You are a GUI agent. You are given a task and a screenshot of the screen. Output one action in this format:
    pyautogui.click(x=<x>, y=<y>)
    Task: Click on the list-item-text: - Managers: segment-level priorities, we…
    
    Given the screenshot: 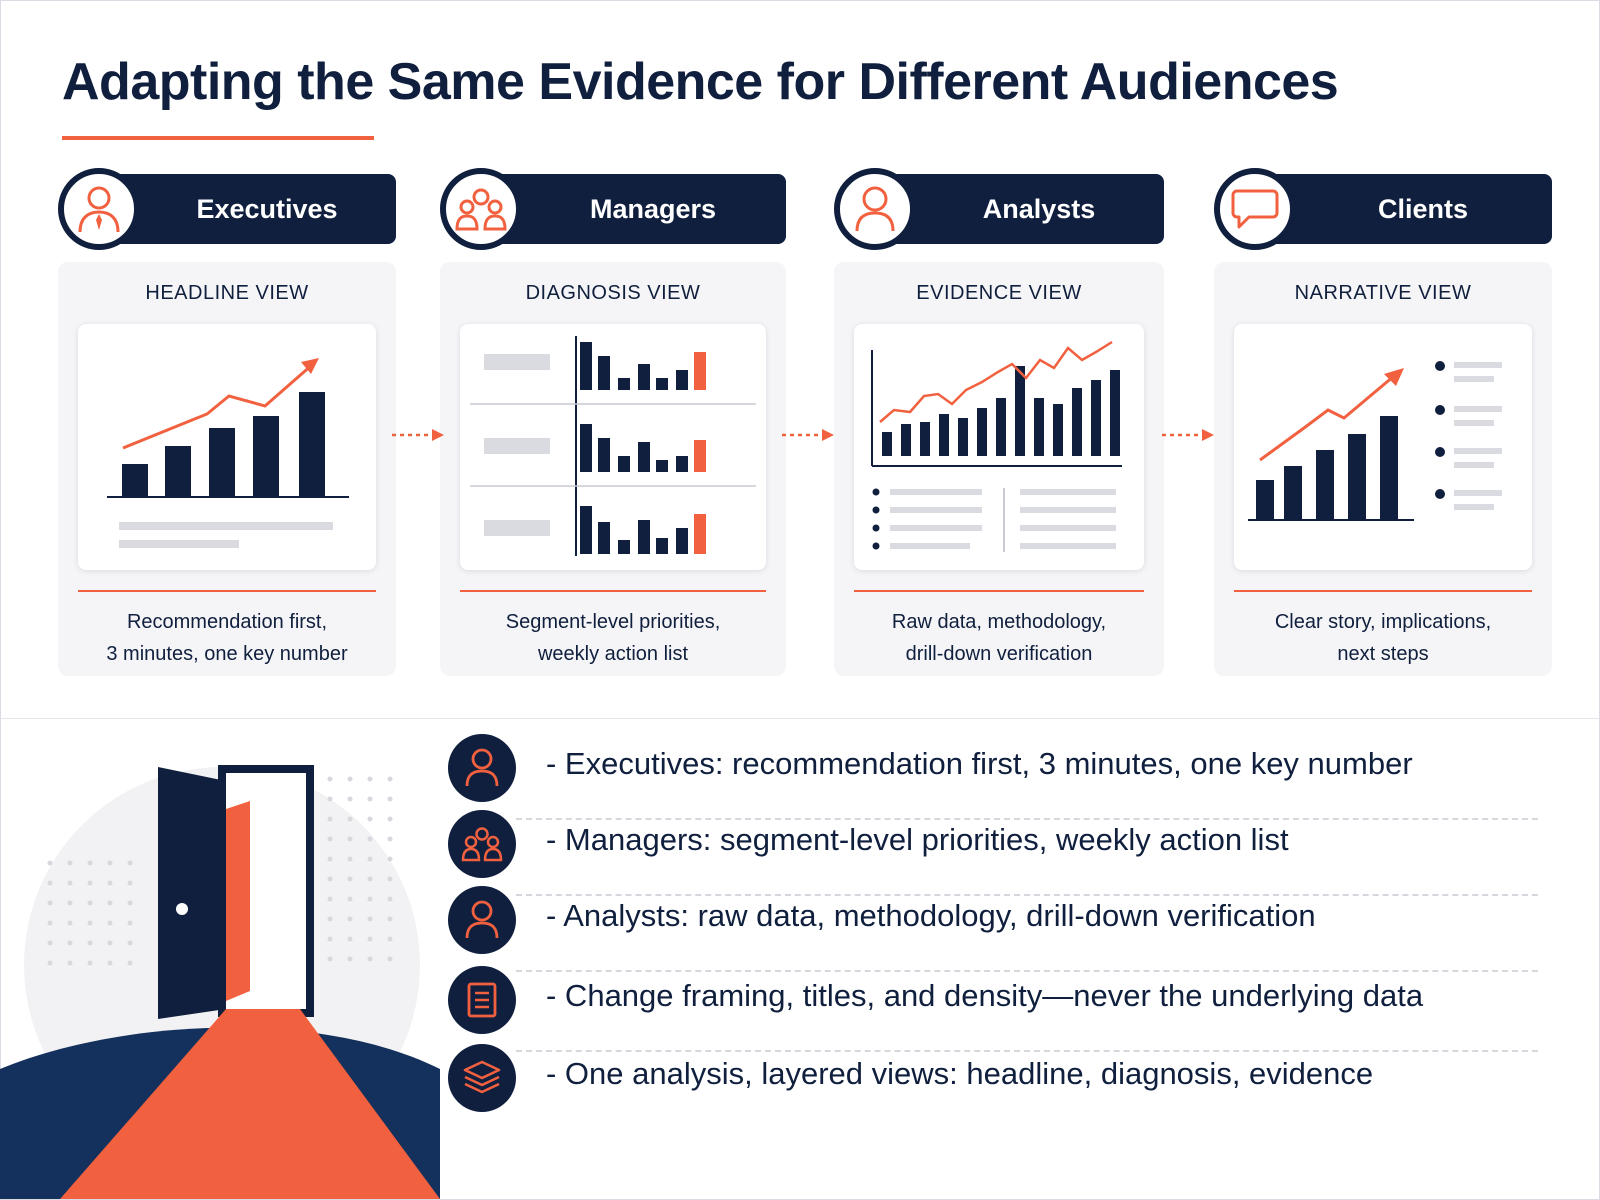 What is the action you would take?
    pyautogui.click(x=917, y=839)
    